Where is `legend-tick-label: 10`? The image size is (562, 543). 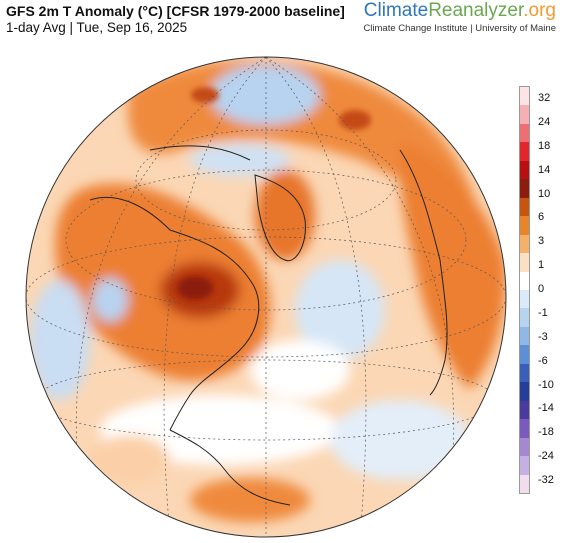
legend-tick-label: 10 is located at coordinates (544, 193).